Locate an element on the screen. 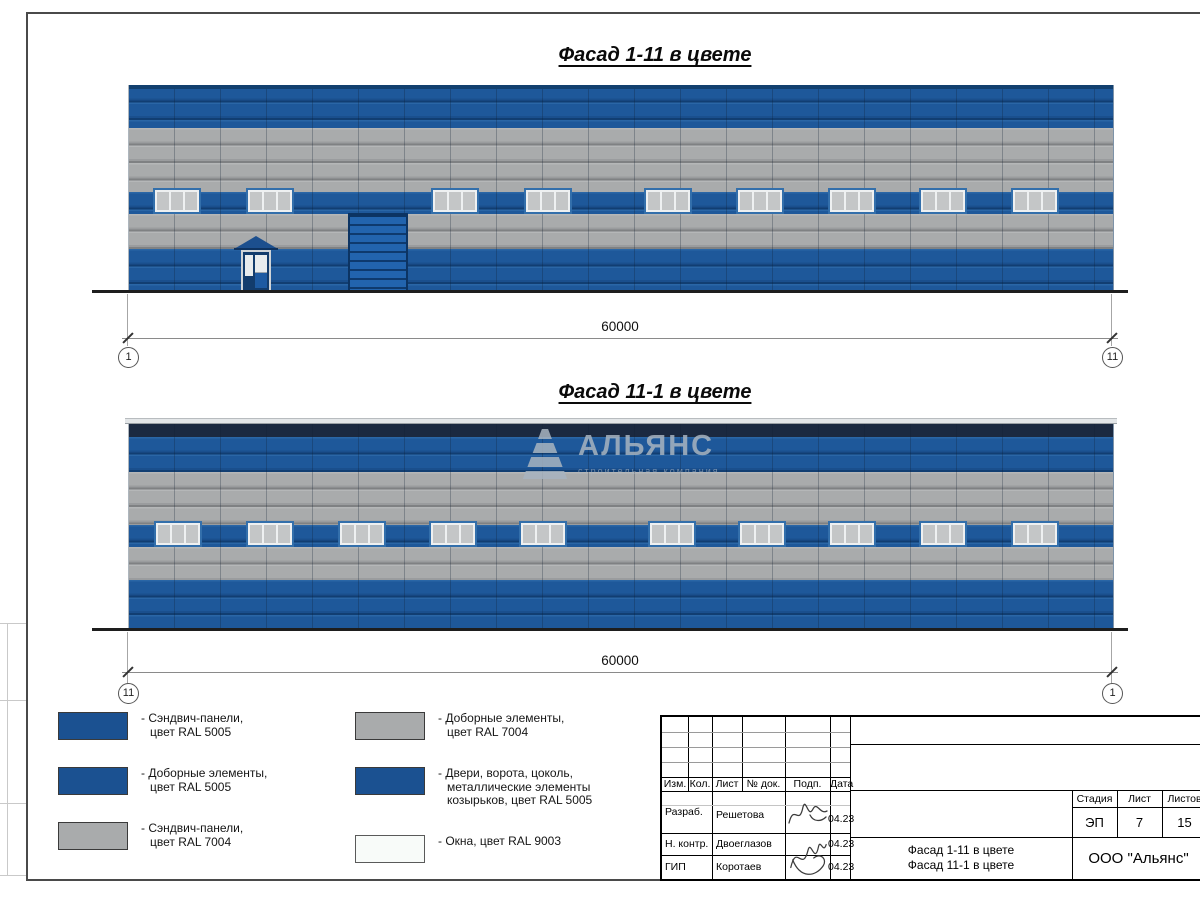 The height and width of the screenshot is (900, 1200). dimension-line is located at coordinates (620, 672).